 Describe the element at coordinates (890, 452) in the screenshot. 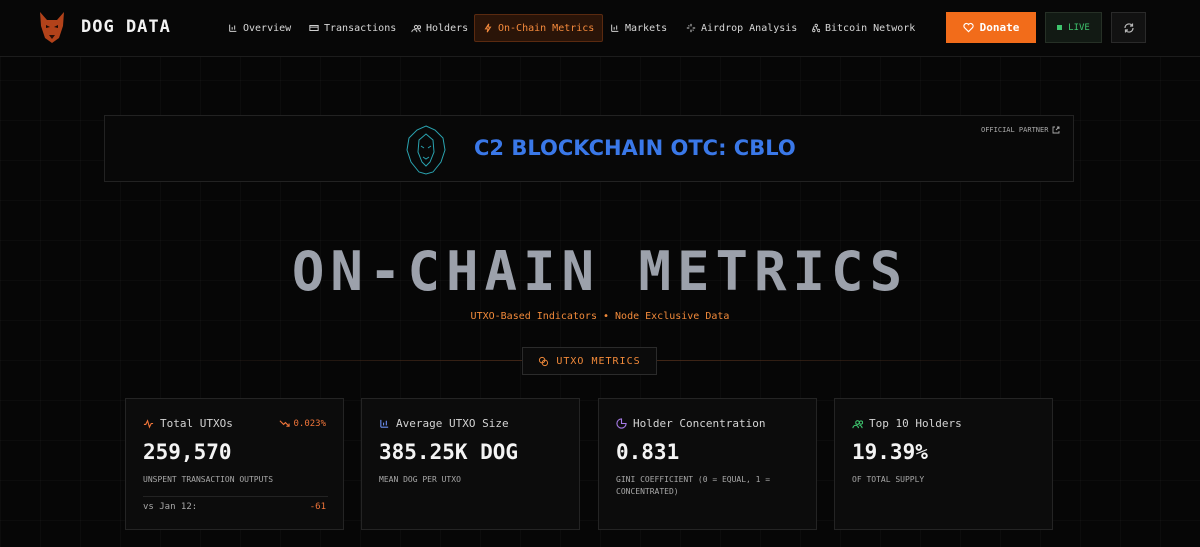

I see `card-value: 19.39%` at that location.